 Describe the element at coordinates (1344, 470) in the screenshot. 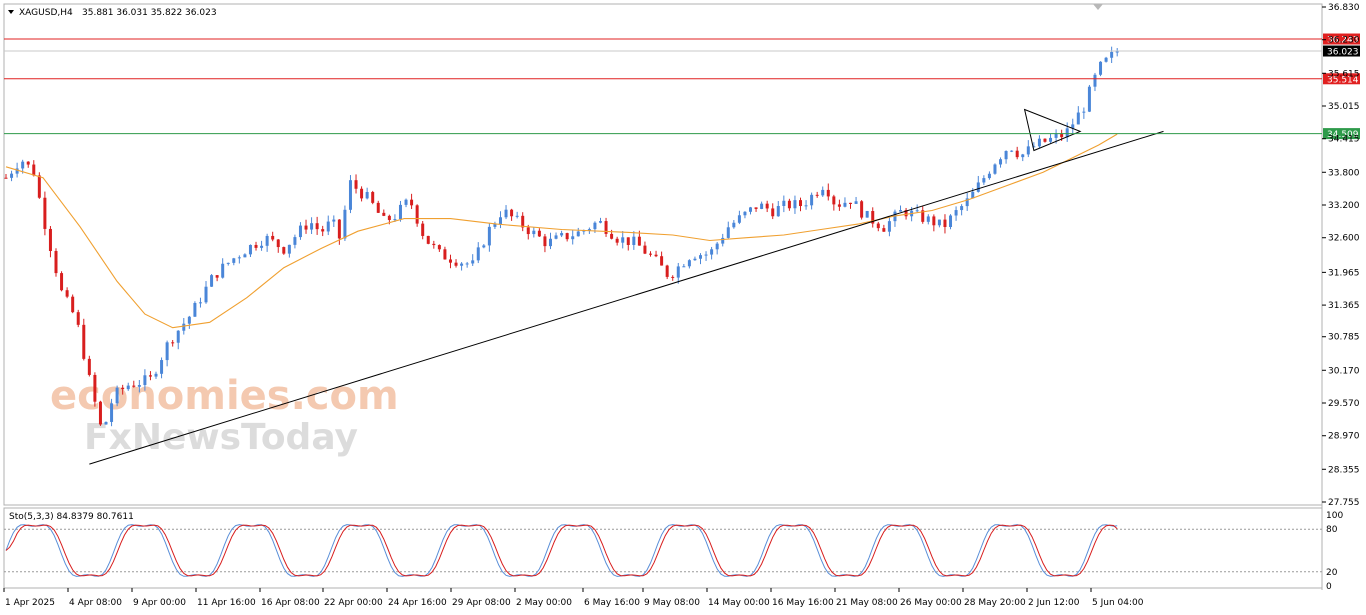

I see `price-tick-label: 28.355` at that location.